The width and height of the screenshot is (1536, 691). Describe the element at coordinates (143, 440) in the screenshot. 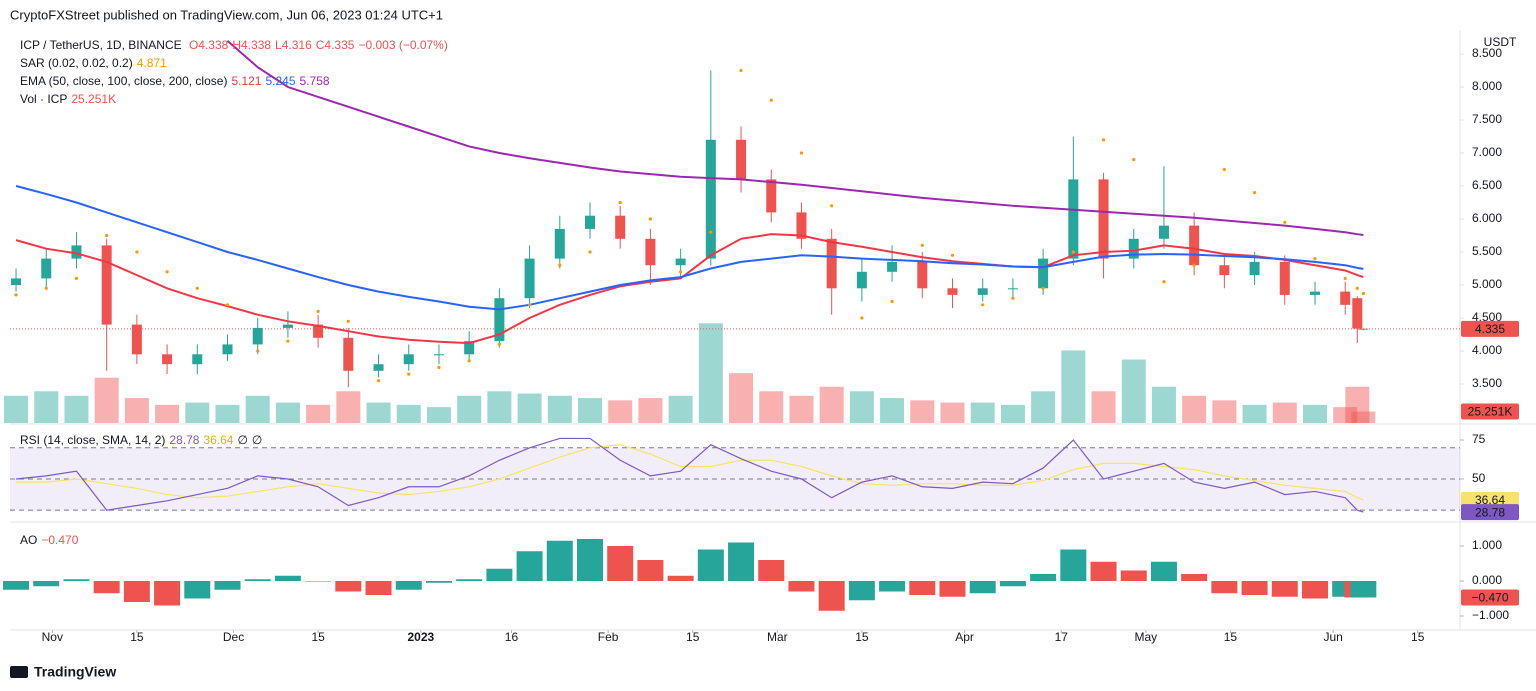

I see `legend-rsi: RSI (14, close, SMA, 14, 2) 28.78 36.64 ∅ ∅` at that location.